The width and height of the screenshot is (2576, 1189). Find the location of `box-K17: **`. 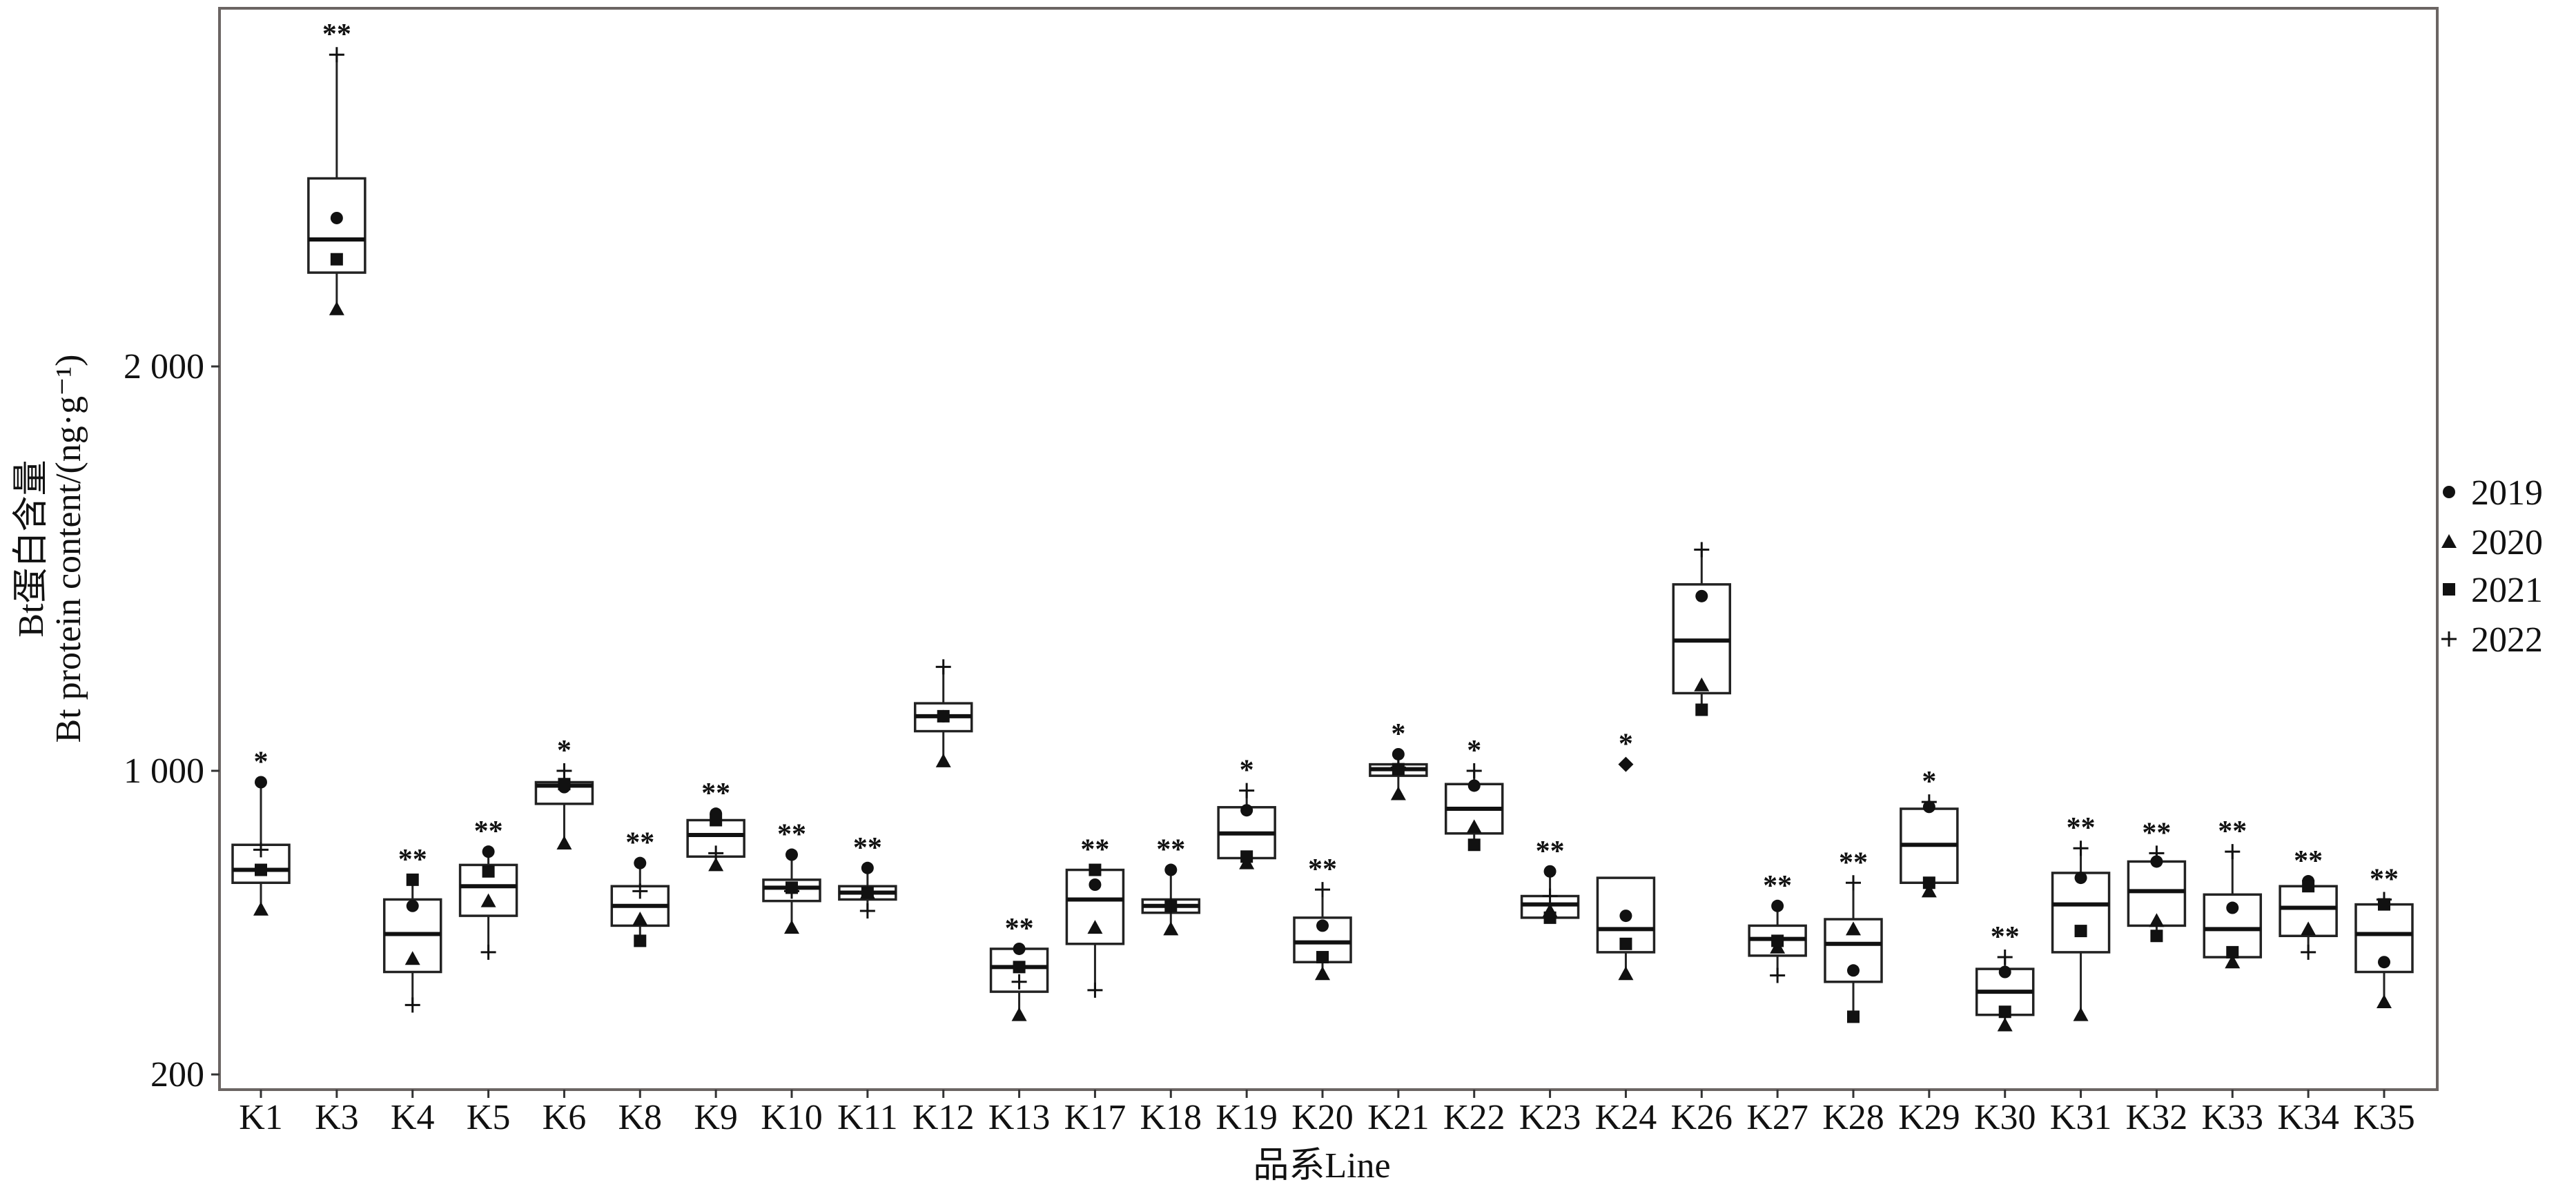

box-K17: ** is located at coordinates (1095, 916).